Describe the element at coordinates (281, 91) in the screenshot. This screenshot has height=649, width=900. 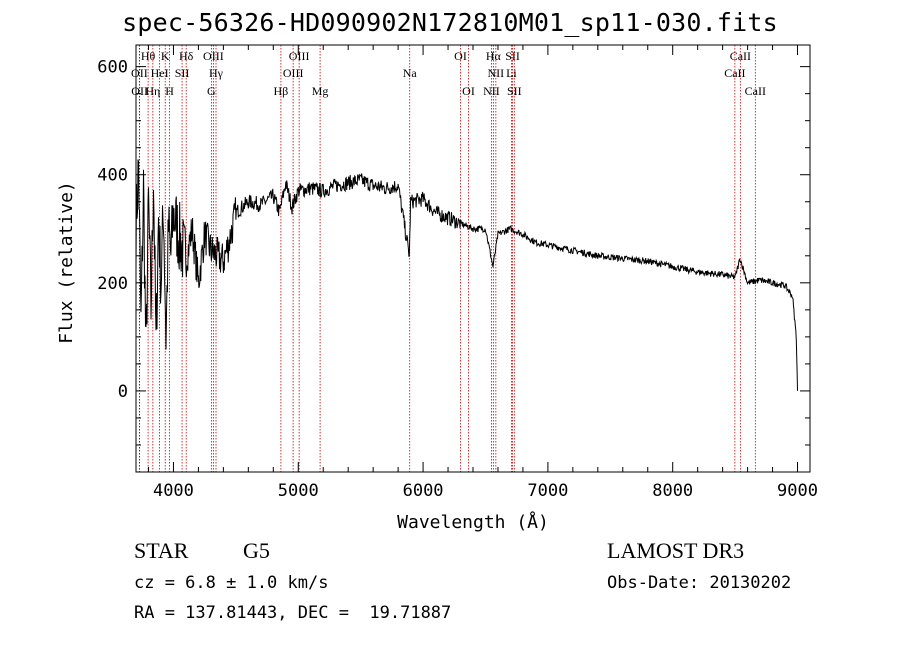
I see `line-label-12: Hβ` at that location.